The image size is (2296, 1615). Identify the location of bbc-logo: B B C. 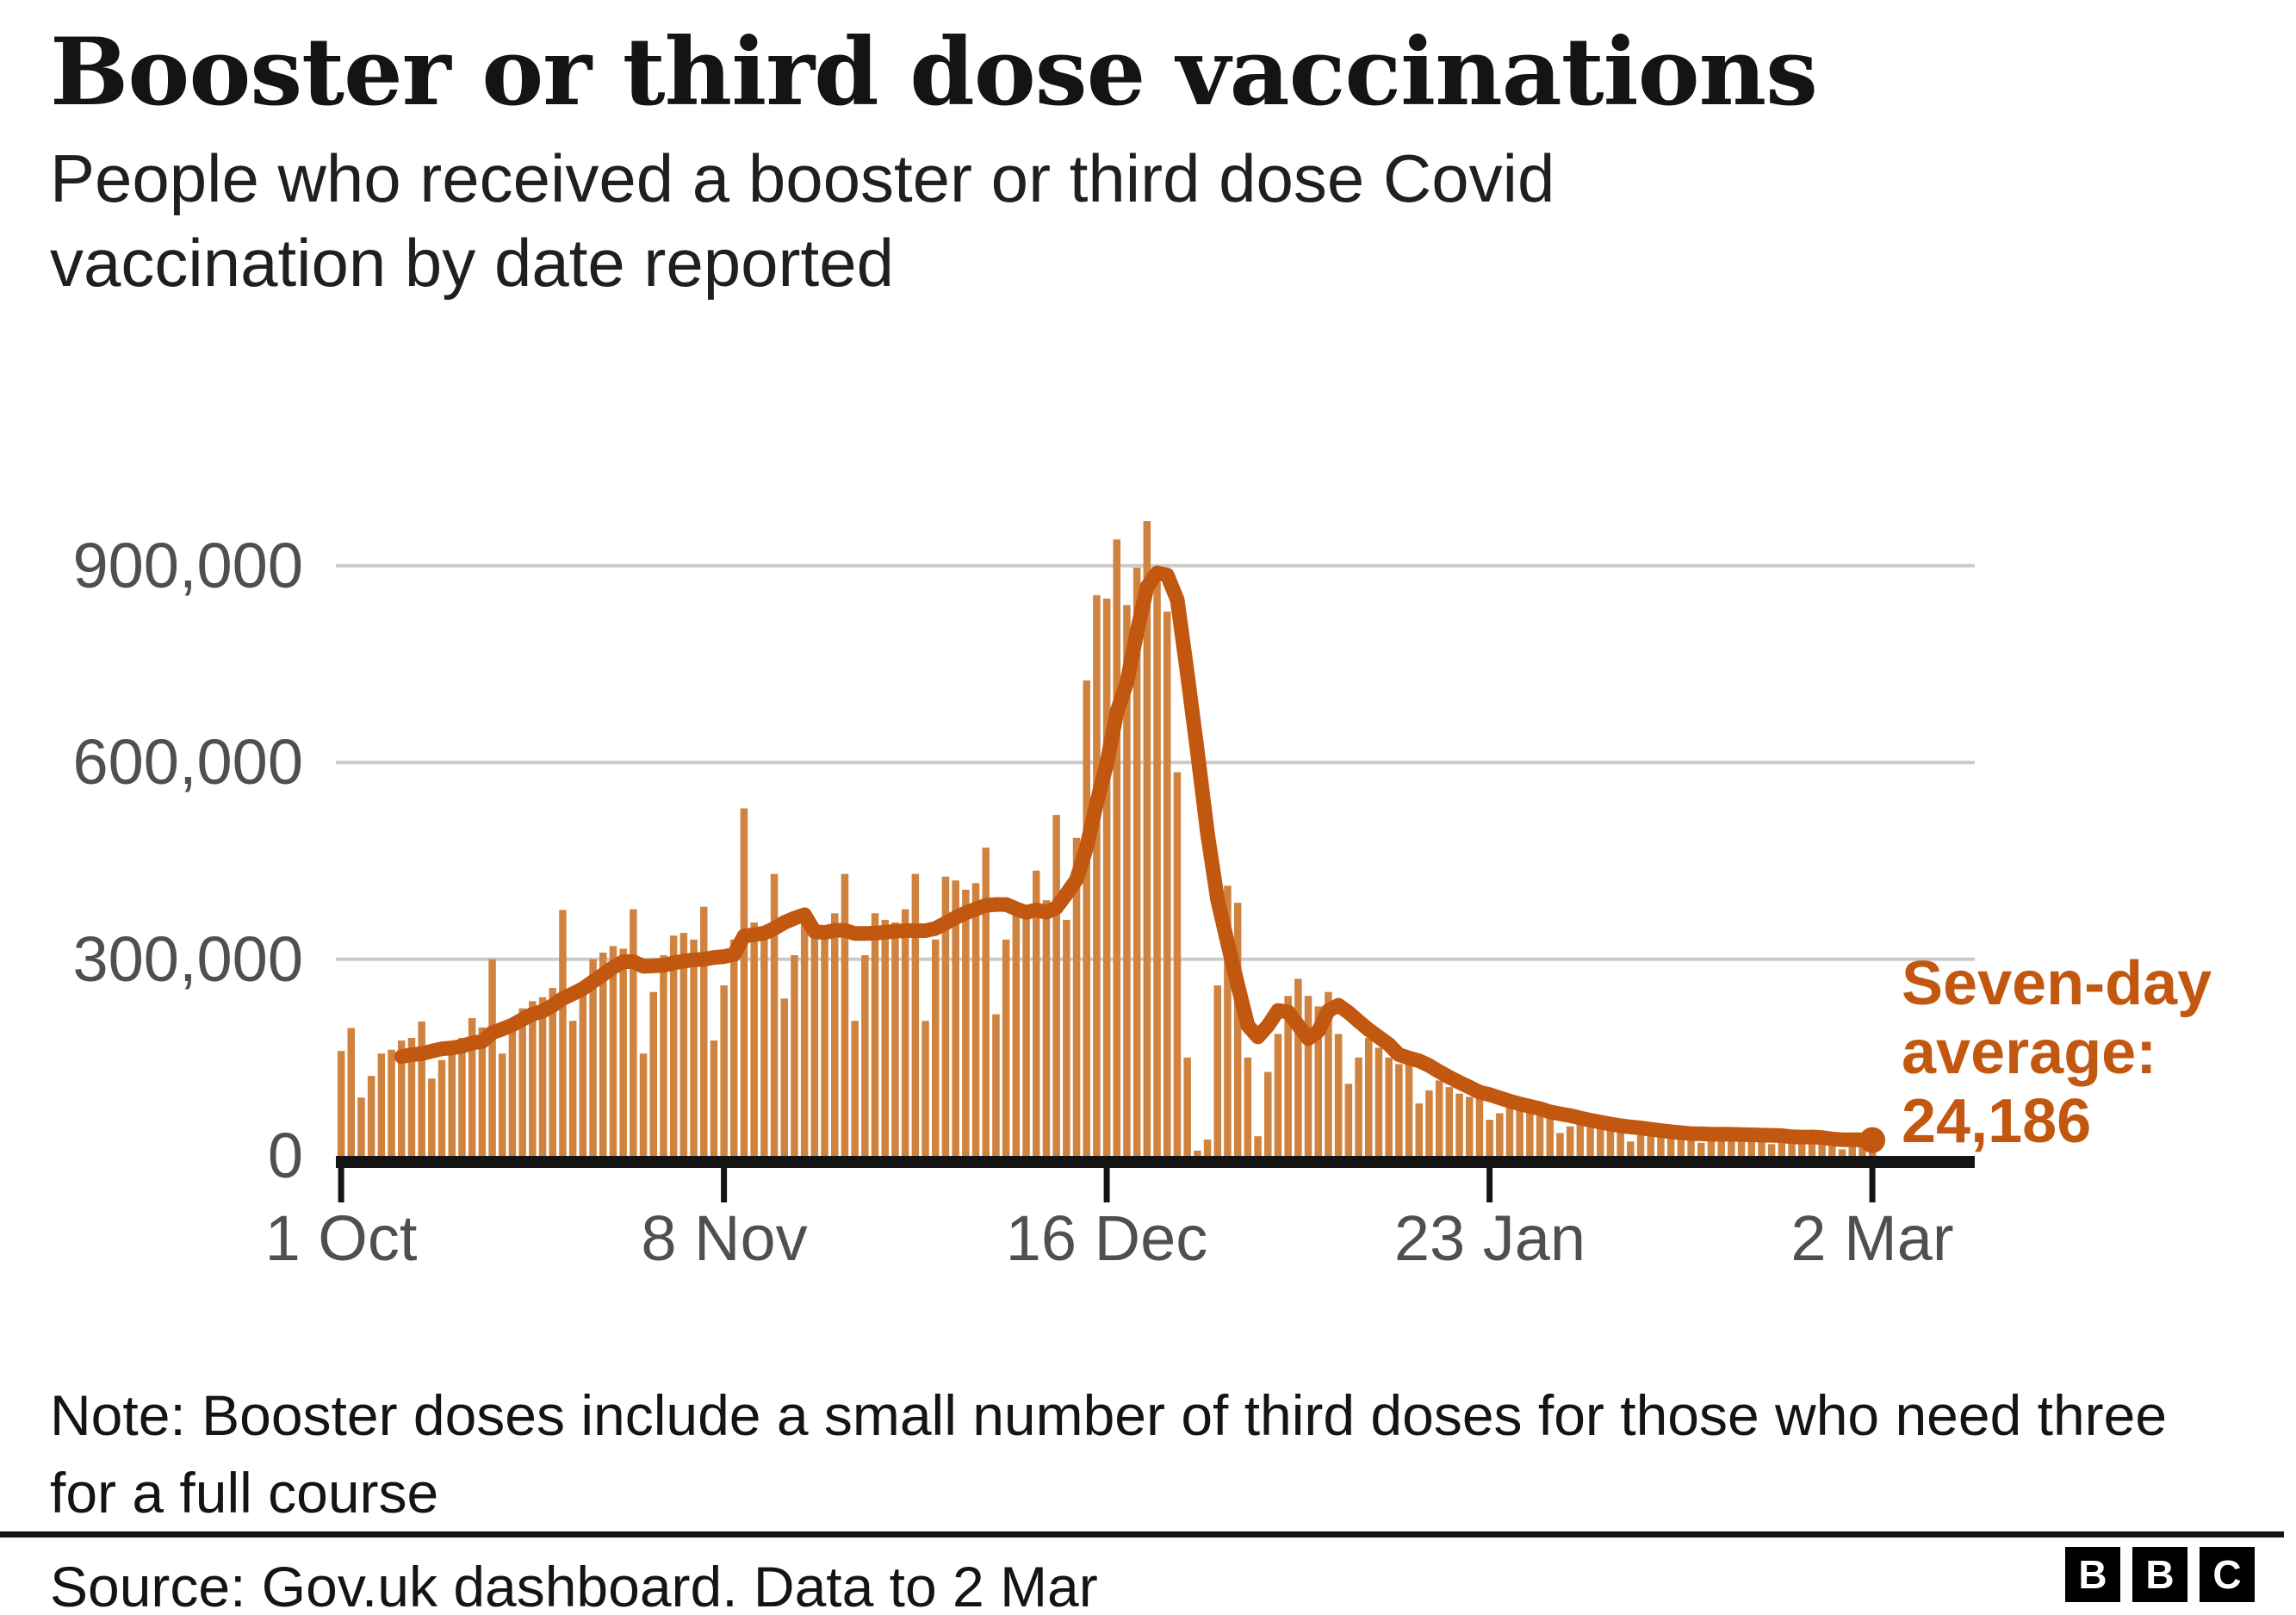
(2160, 1574).